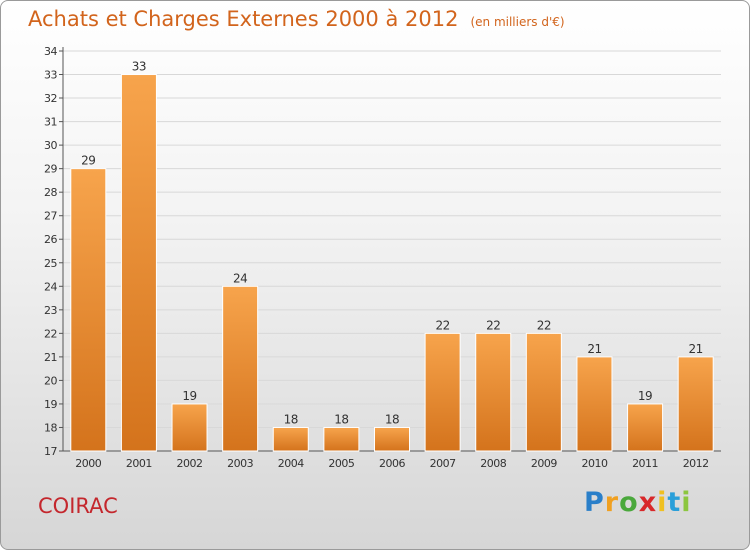 The height and width of the screenshot is (550, 750). What do you see at coordinates (240, 463) in the screenshot?
I see `x-tick-label: 2003` at bounding box center [240, 463].